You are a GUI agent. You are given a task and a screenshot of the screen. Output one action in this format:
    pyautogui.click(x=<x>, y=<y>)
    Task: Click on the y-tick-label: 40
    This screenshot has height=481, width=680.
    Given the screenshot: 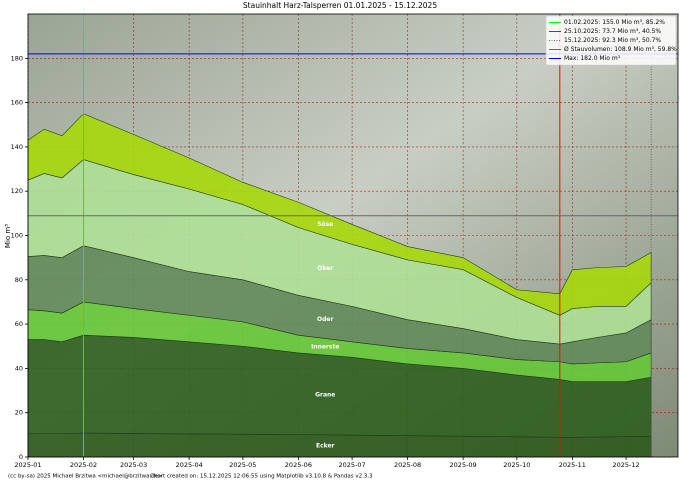 What is the action you would take?
    pyautogui.click(x=19, y=368)
    